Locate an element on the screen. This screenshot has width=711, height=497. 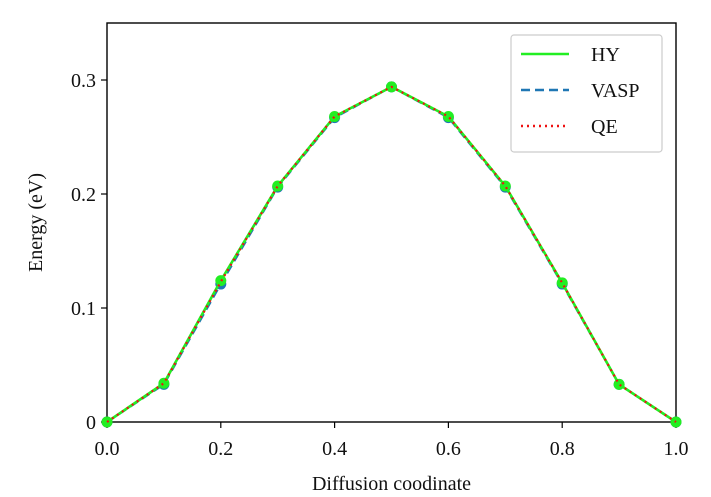
x-tick-label: 0.0 is located at coordinates (107, 449).